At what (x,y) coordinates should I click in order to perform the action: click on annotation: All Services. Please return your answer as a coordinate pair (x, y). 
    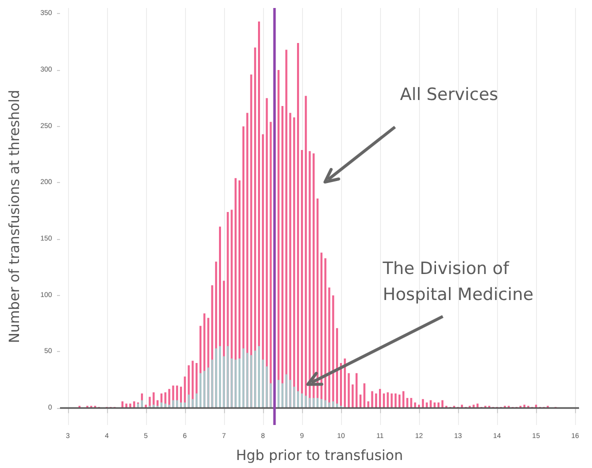
    Looking at the image, I should click on (450, 95).